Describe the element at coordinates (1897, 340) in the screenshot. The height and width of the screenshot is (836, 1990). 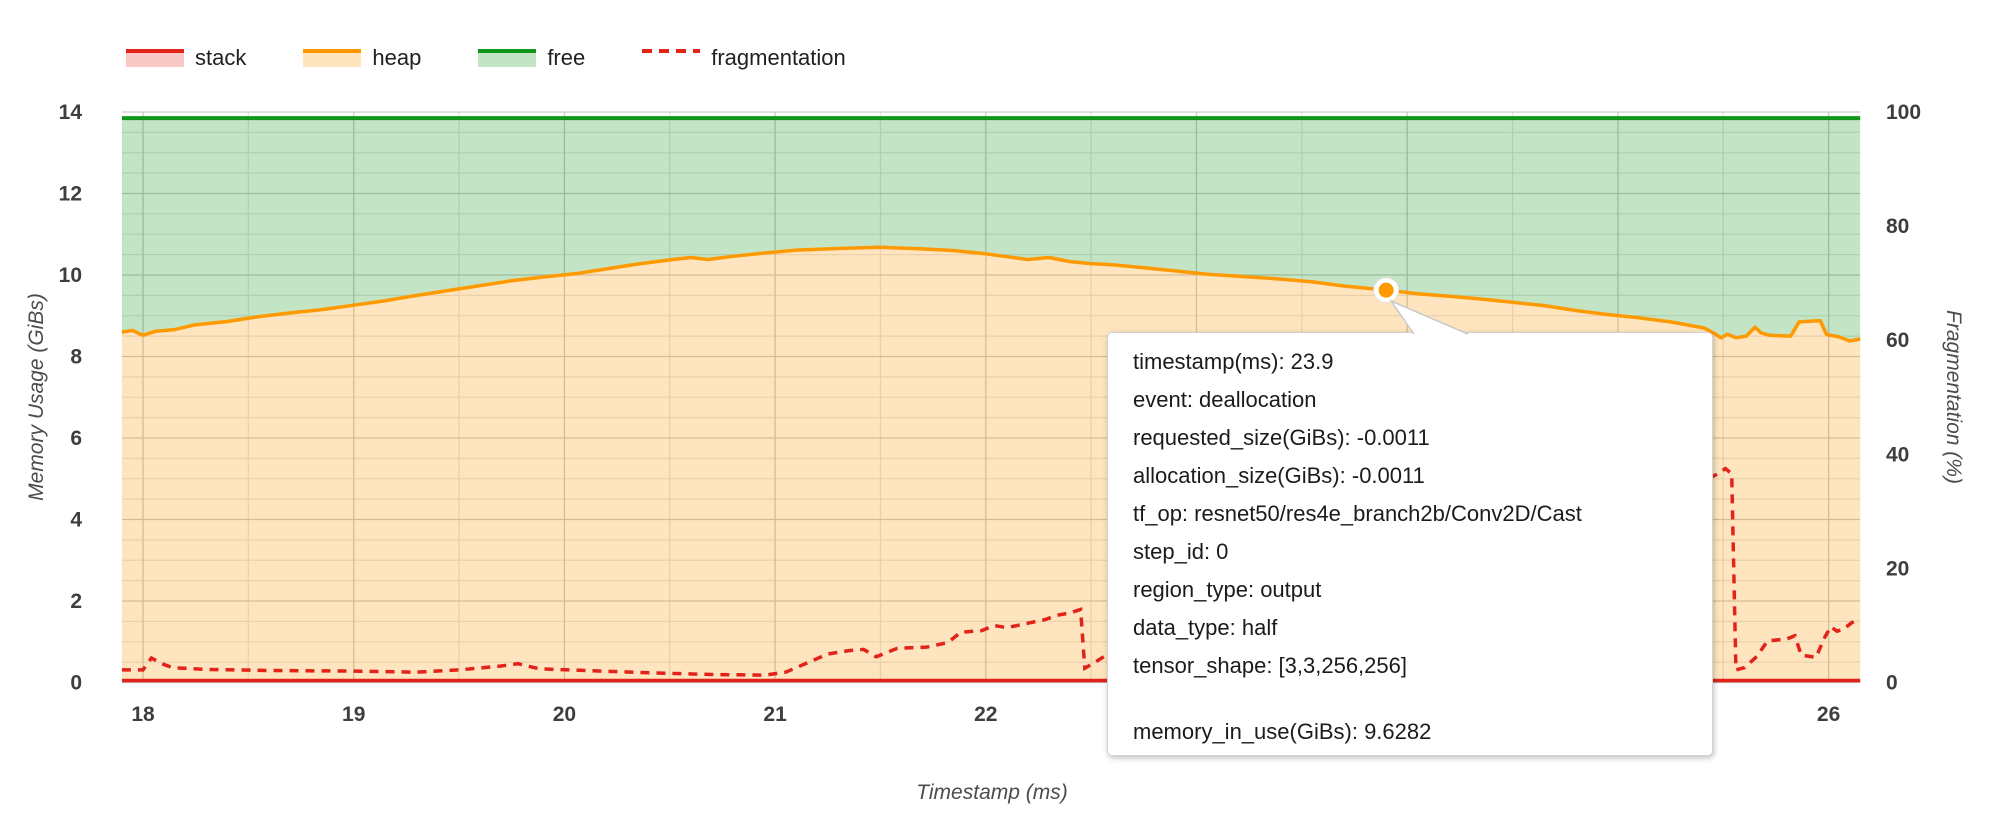
I see `y-right-tick-label: 60` at that location.